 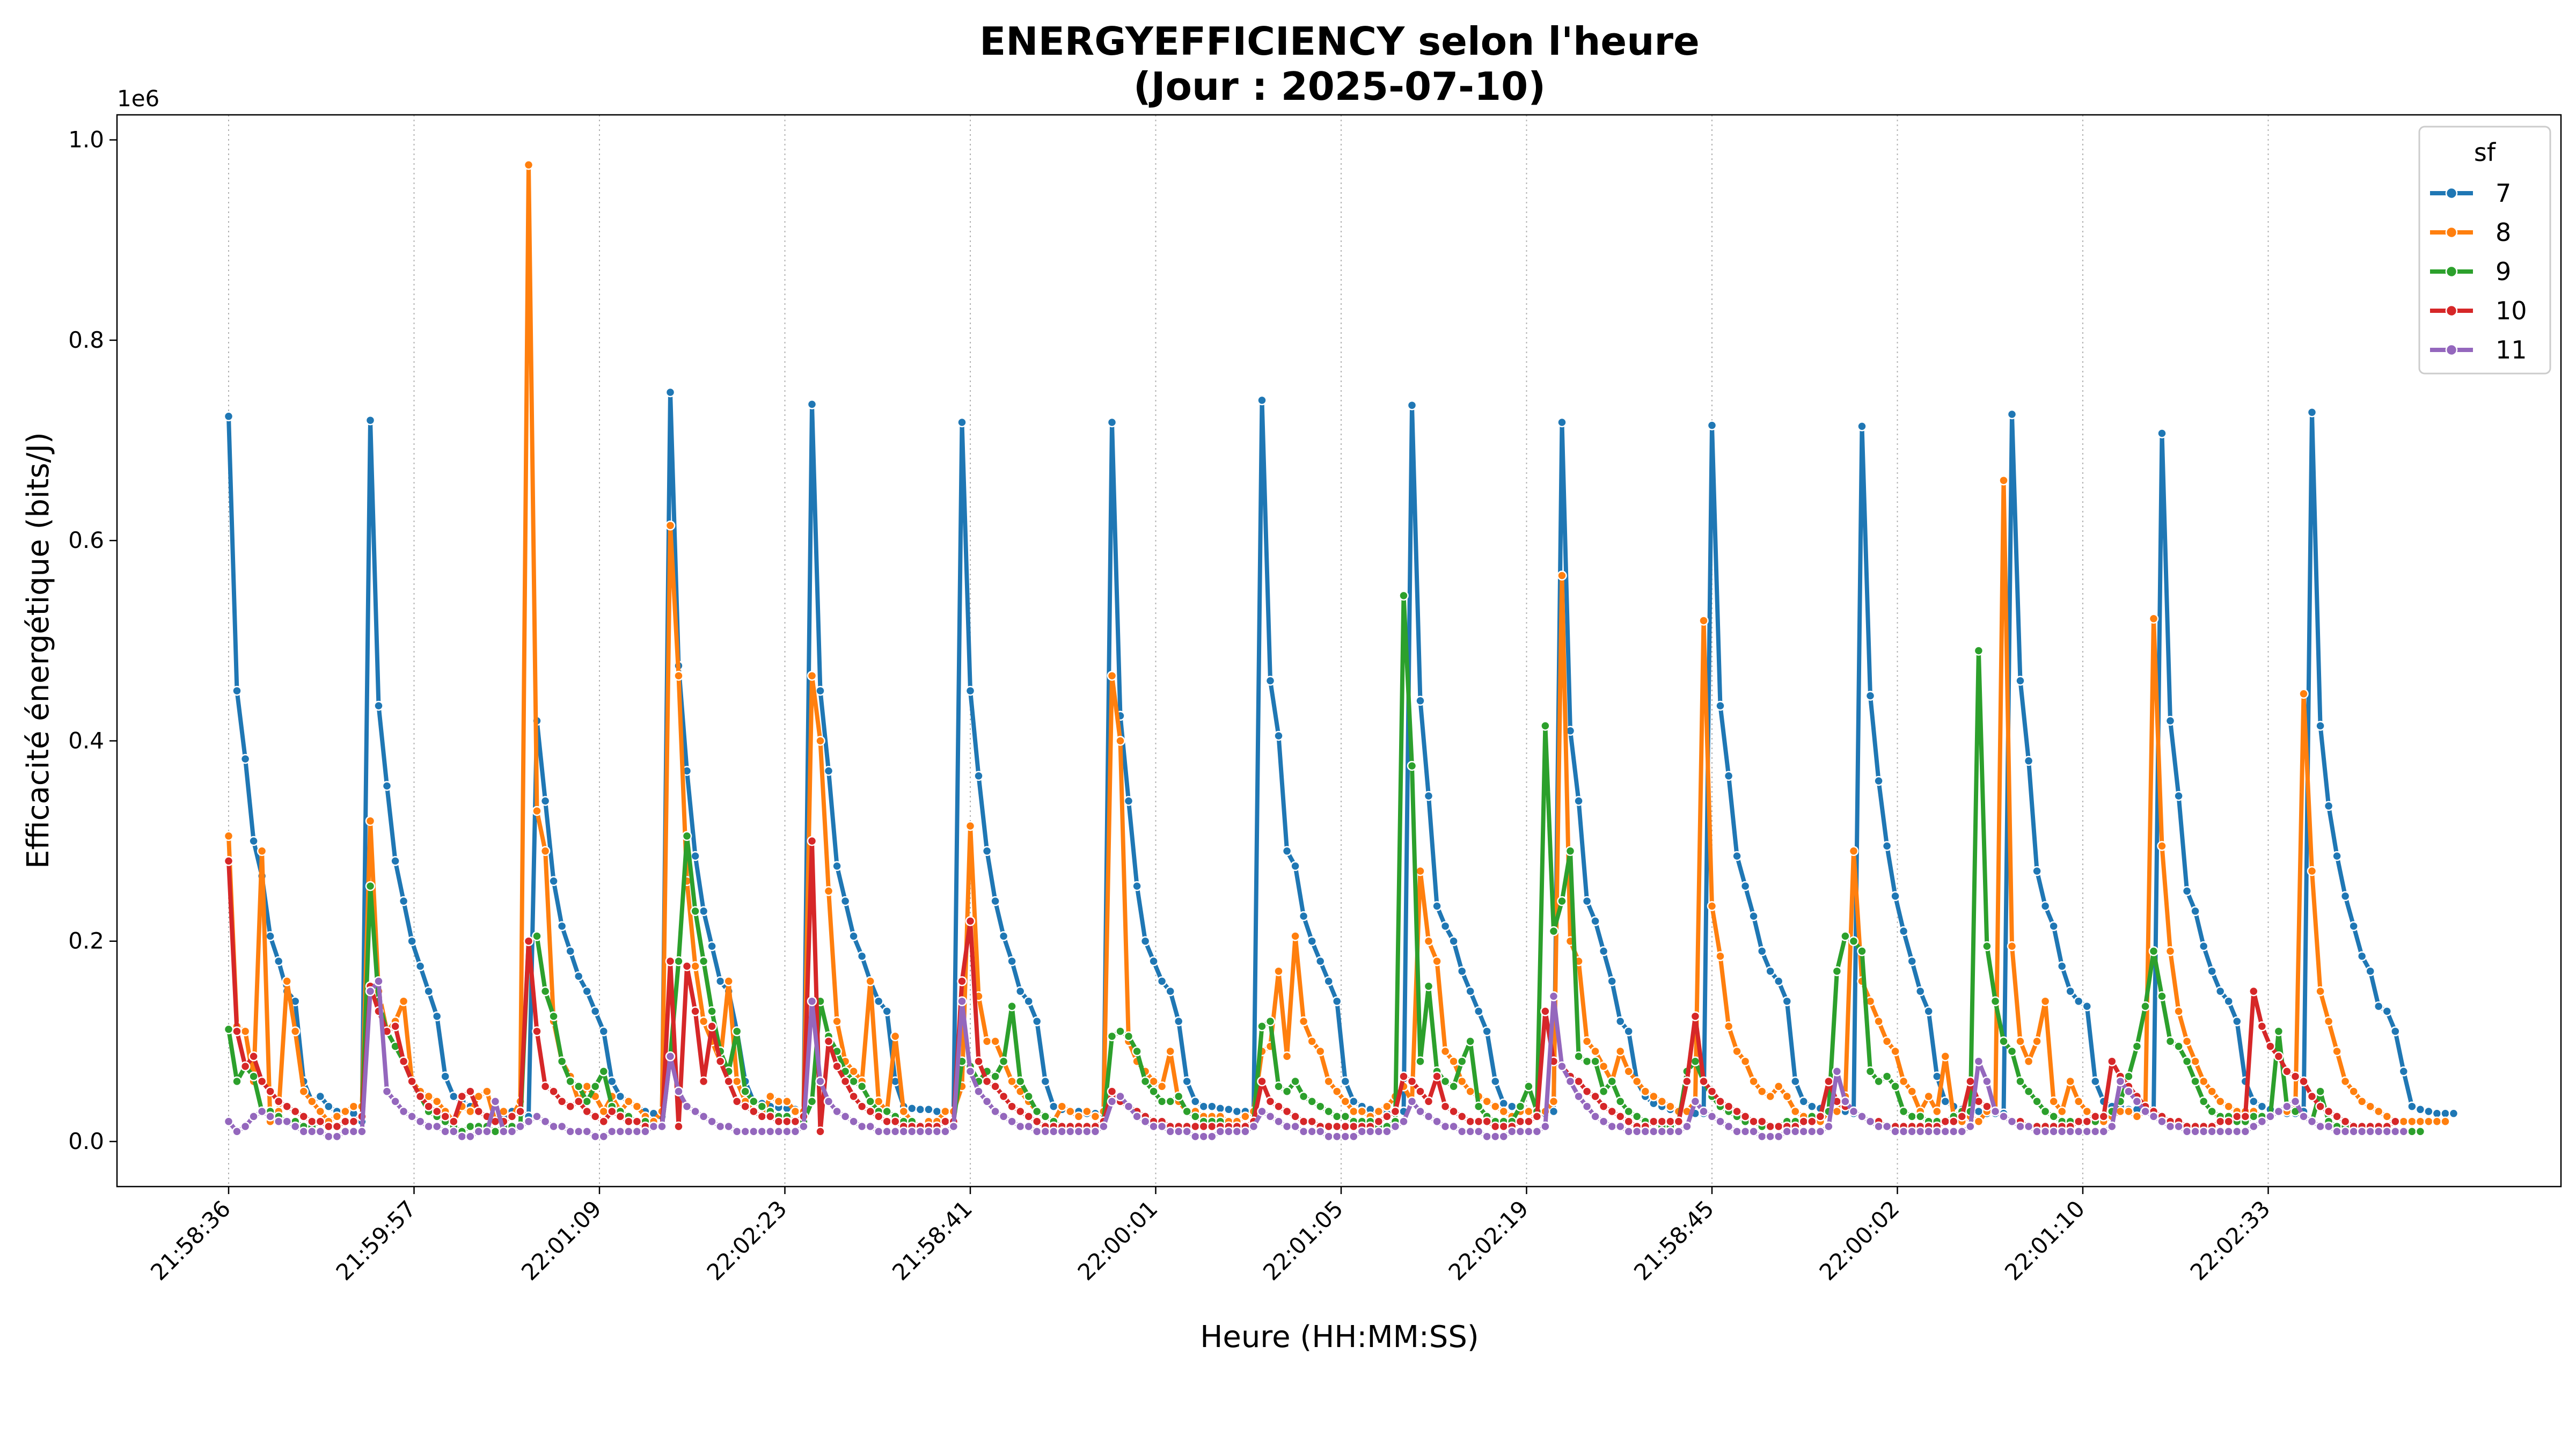 What do you see at coordinates (2511, 310) in the screenshot?
I see `legend-label: 10` at bounding box center [2511, 310].